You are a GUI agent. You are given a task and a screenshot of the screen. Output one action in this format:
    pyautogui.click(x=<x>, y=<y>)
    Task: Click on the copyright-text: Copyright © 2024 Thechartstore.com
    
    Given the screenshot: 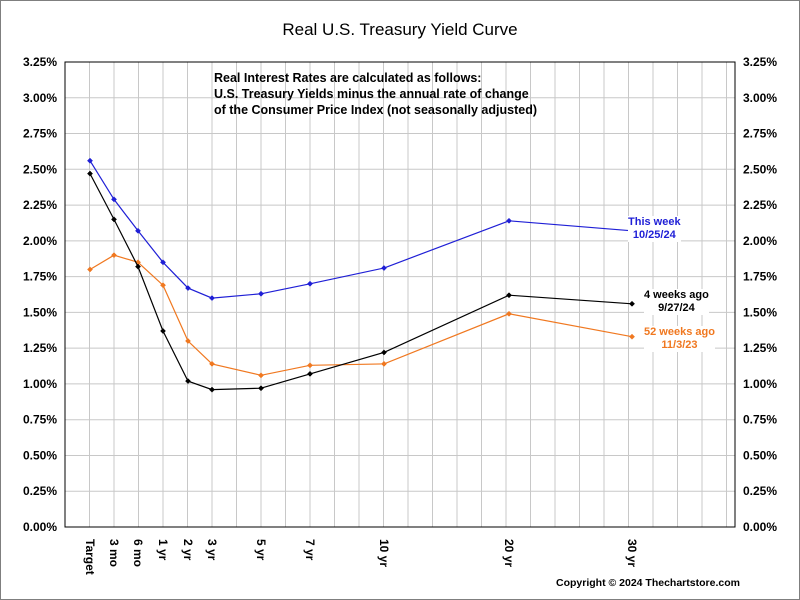 What is the action you would take?
    pyautogui.click(x=648, y=583)
    